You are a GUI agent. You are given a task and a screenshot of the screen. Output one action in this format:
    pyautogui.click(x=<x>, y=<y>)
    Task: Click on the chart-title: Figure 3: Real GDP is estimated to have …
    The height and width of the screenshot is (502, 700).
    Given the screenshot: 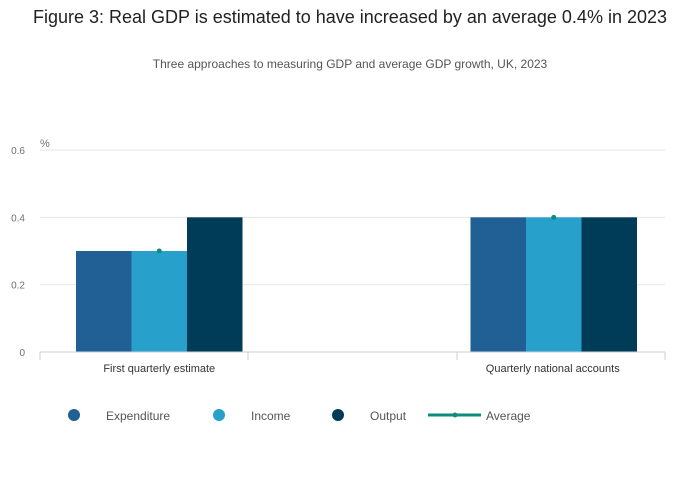 What is the action you would take?
    pyautogui.click(x=350, y=17)
    